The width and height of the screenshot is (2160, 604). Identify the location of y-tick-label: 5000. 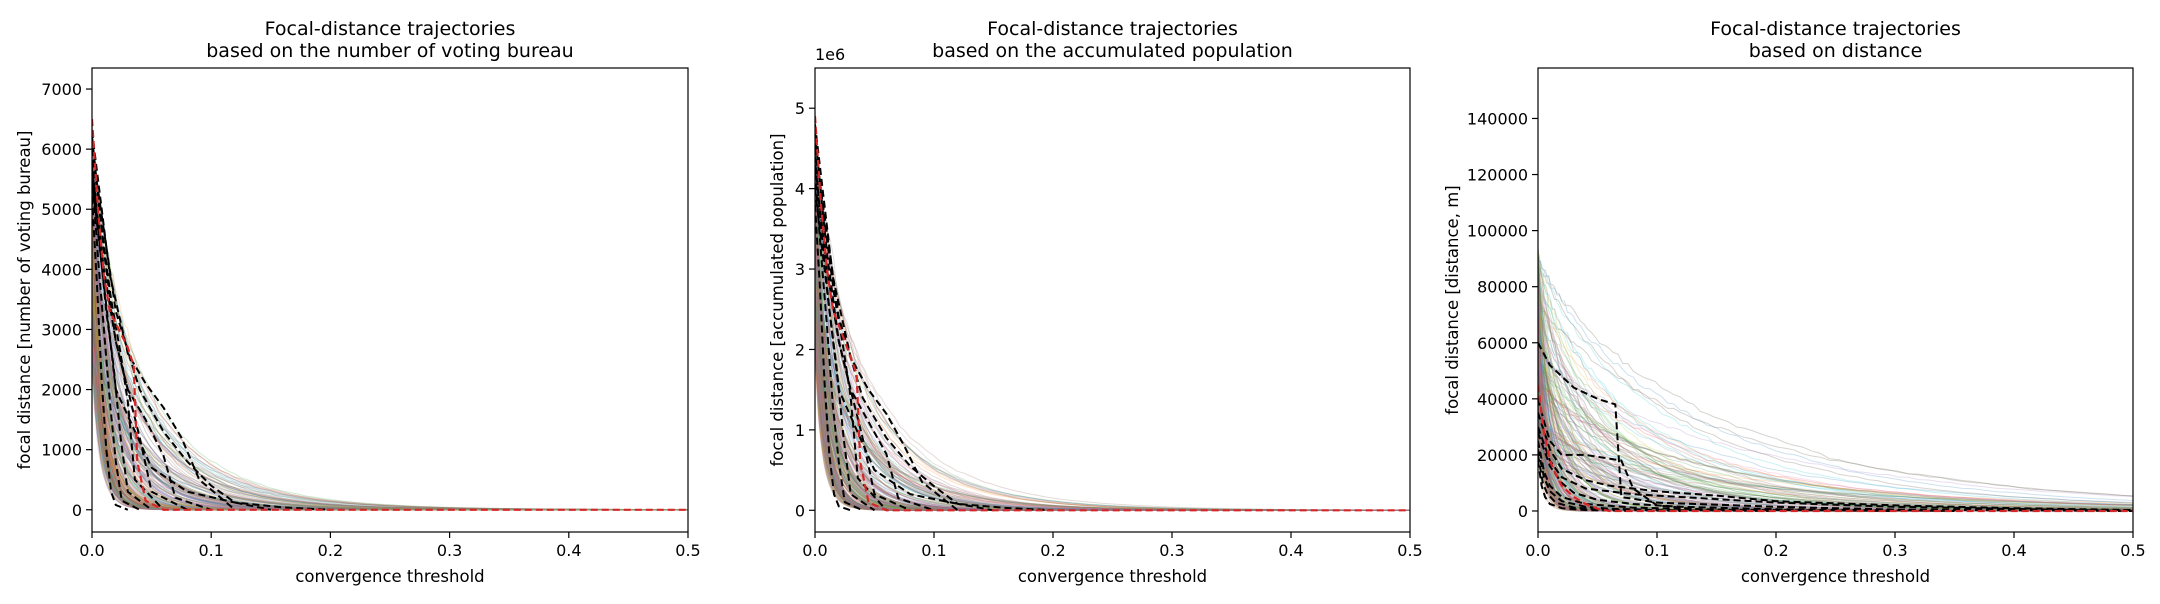
(61, 209).